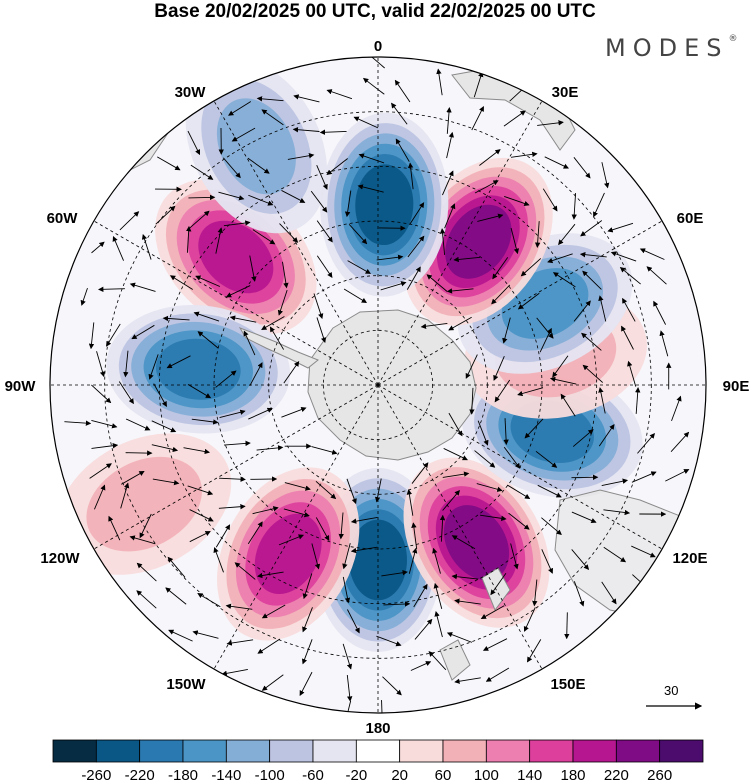  What do you see at coordinates (572, 775) in the screenshot?
I see `colorbar-tick-label: 180` at bounding box center [572, 775].